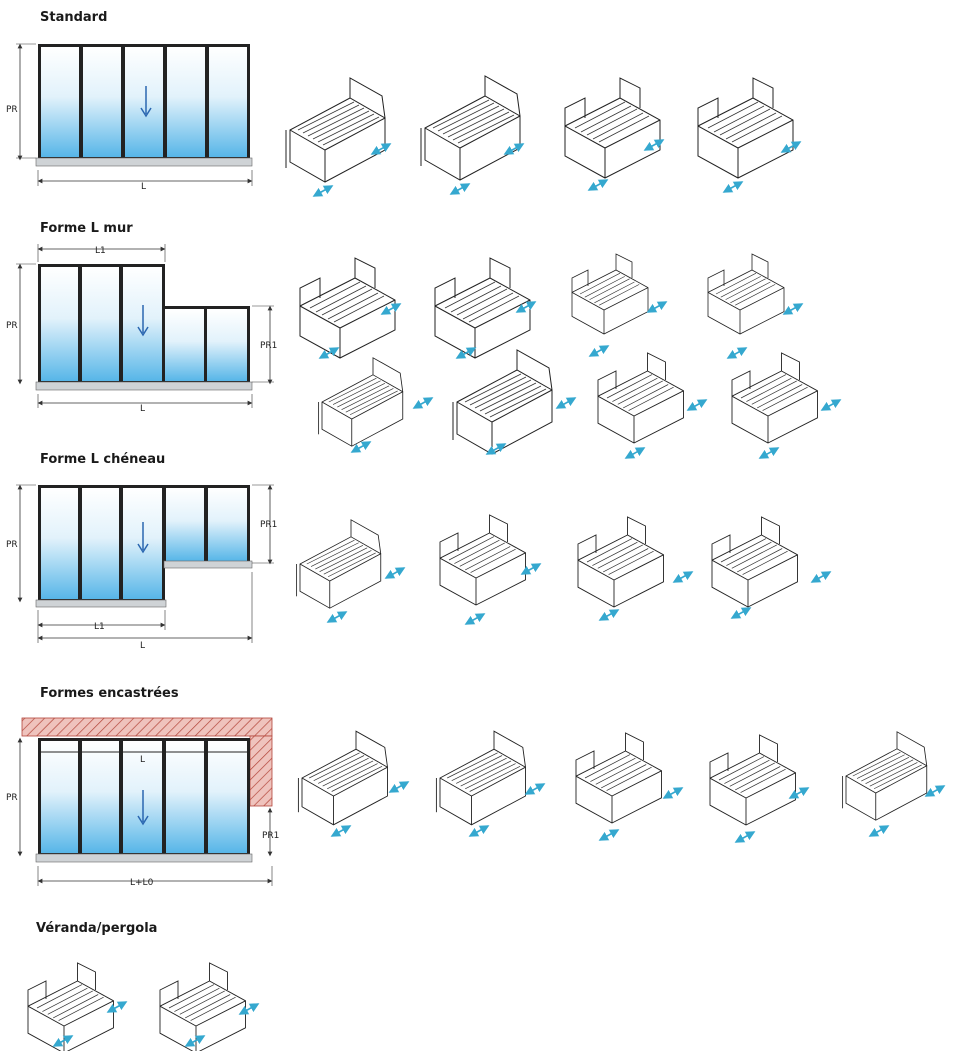 The height and width of the screenshot is (1051, 956). Describe the element at coordinates (99, 627) in the screenshot. I see `l-cheneau-width-part-label: L1` at that location.